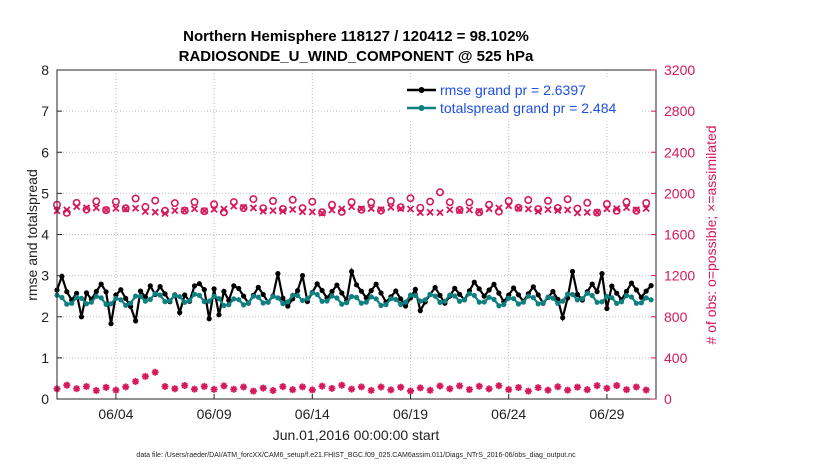 The height and width of the screenshot is (470, 830). I want to click on series-totalspread, so click(354, 299).